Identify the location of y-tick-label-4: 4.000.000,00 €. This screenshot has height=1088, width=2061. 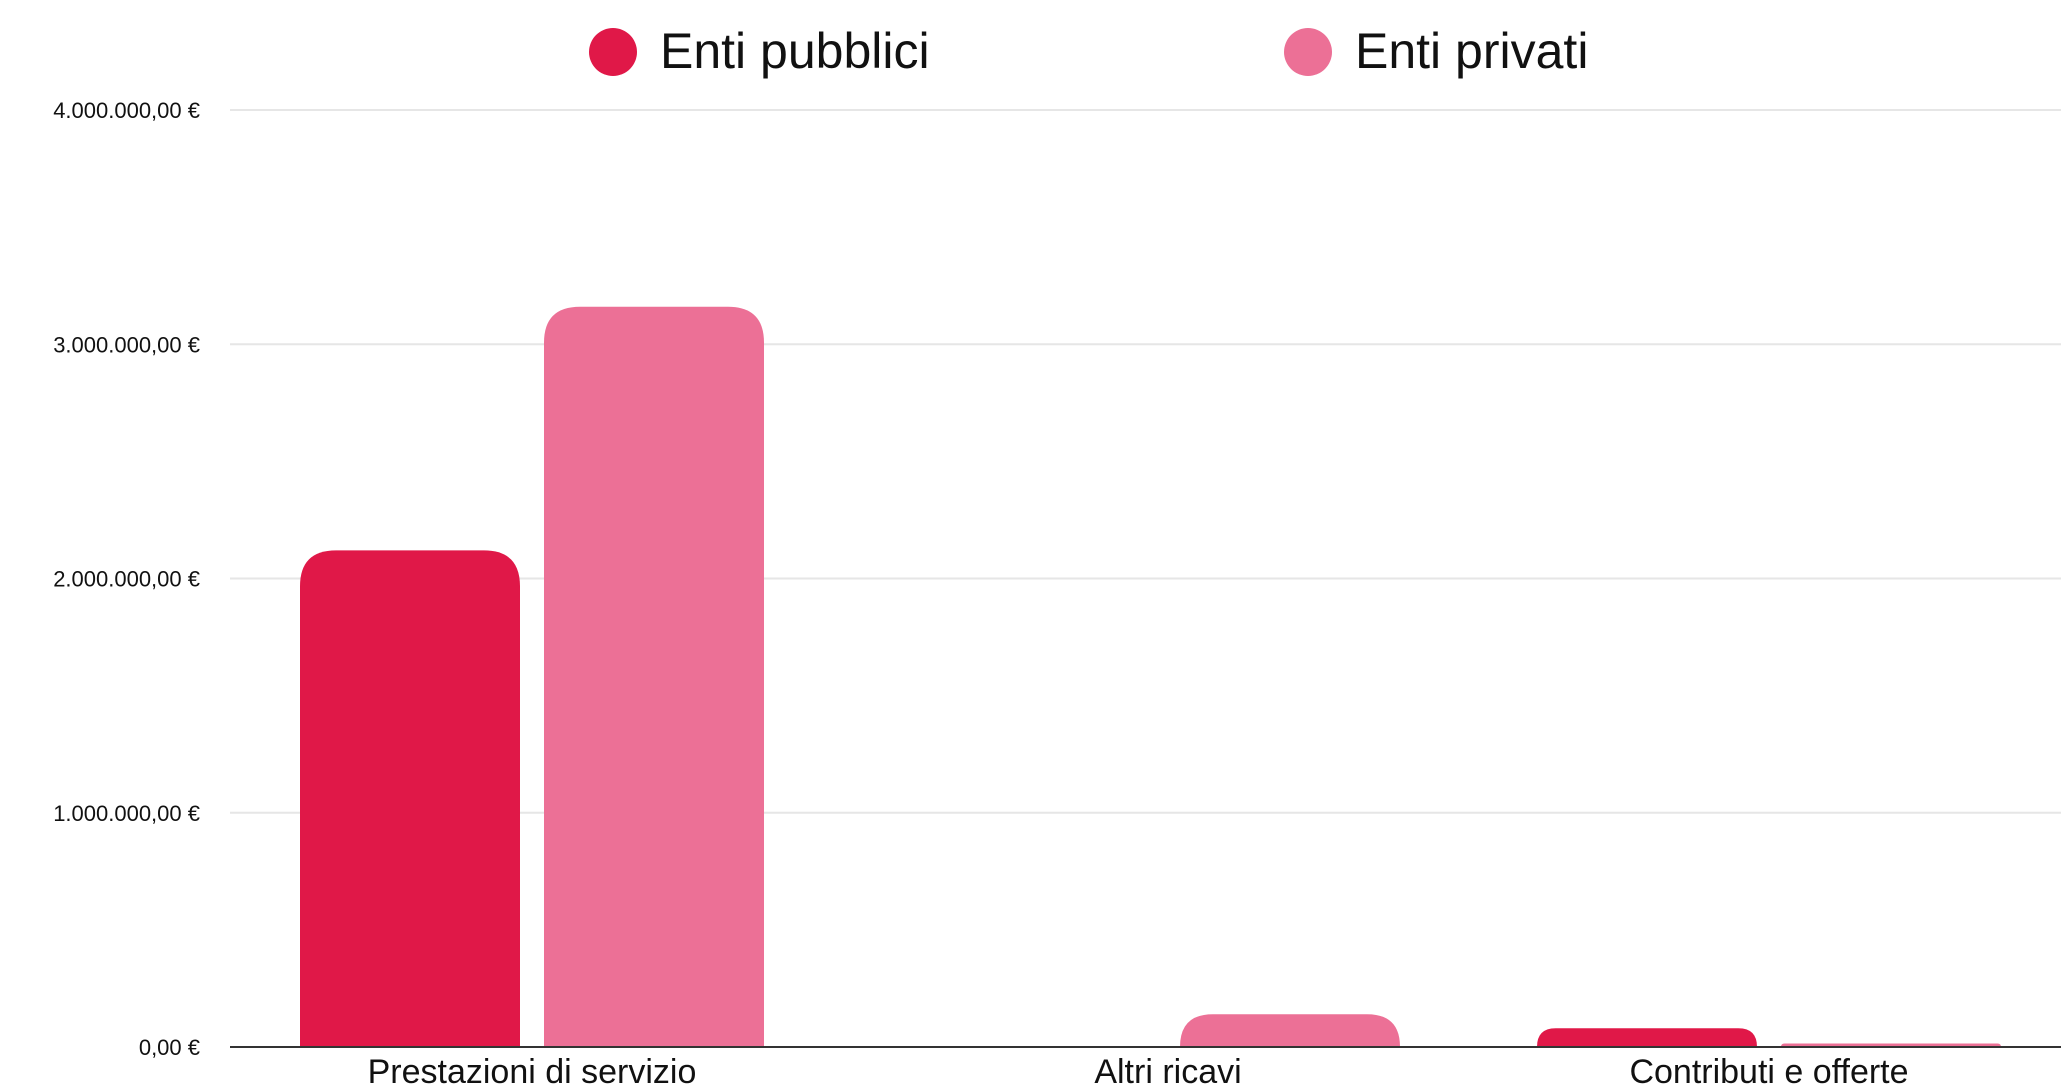
(126, 110).